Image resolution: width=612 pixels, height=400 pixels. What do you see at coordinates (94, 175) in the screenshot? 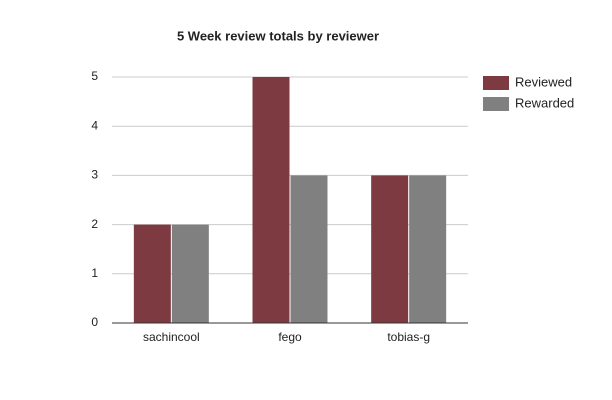
I see `y-tick-label: 3` at bounding box center [94, 175].